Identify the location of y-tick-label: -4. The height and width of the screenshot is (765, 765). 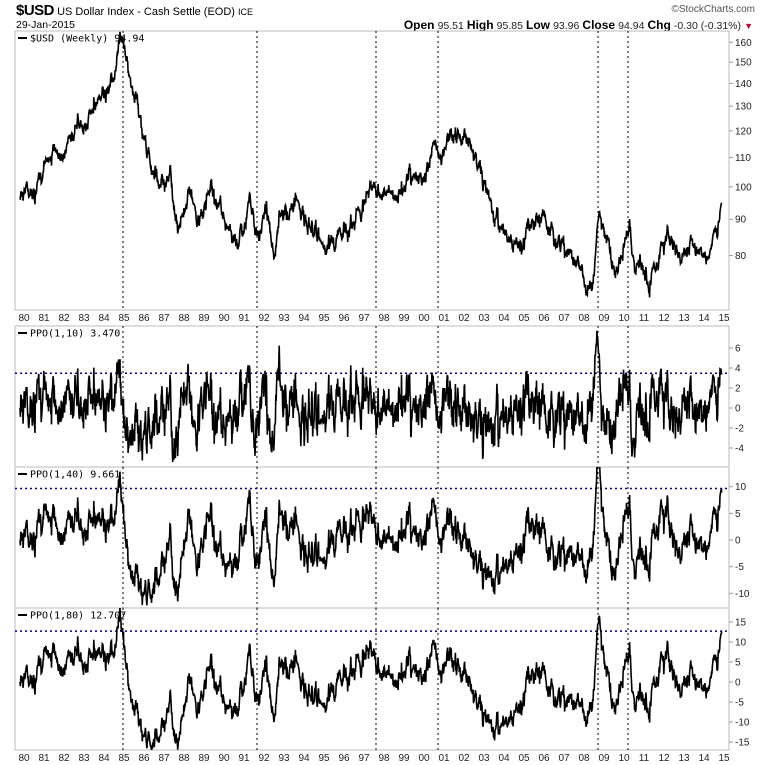
(739, 449).